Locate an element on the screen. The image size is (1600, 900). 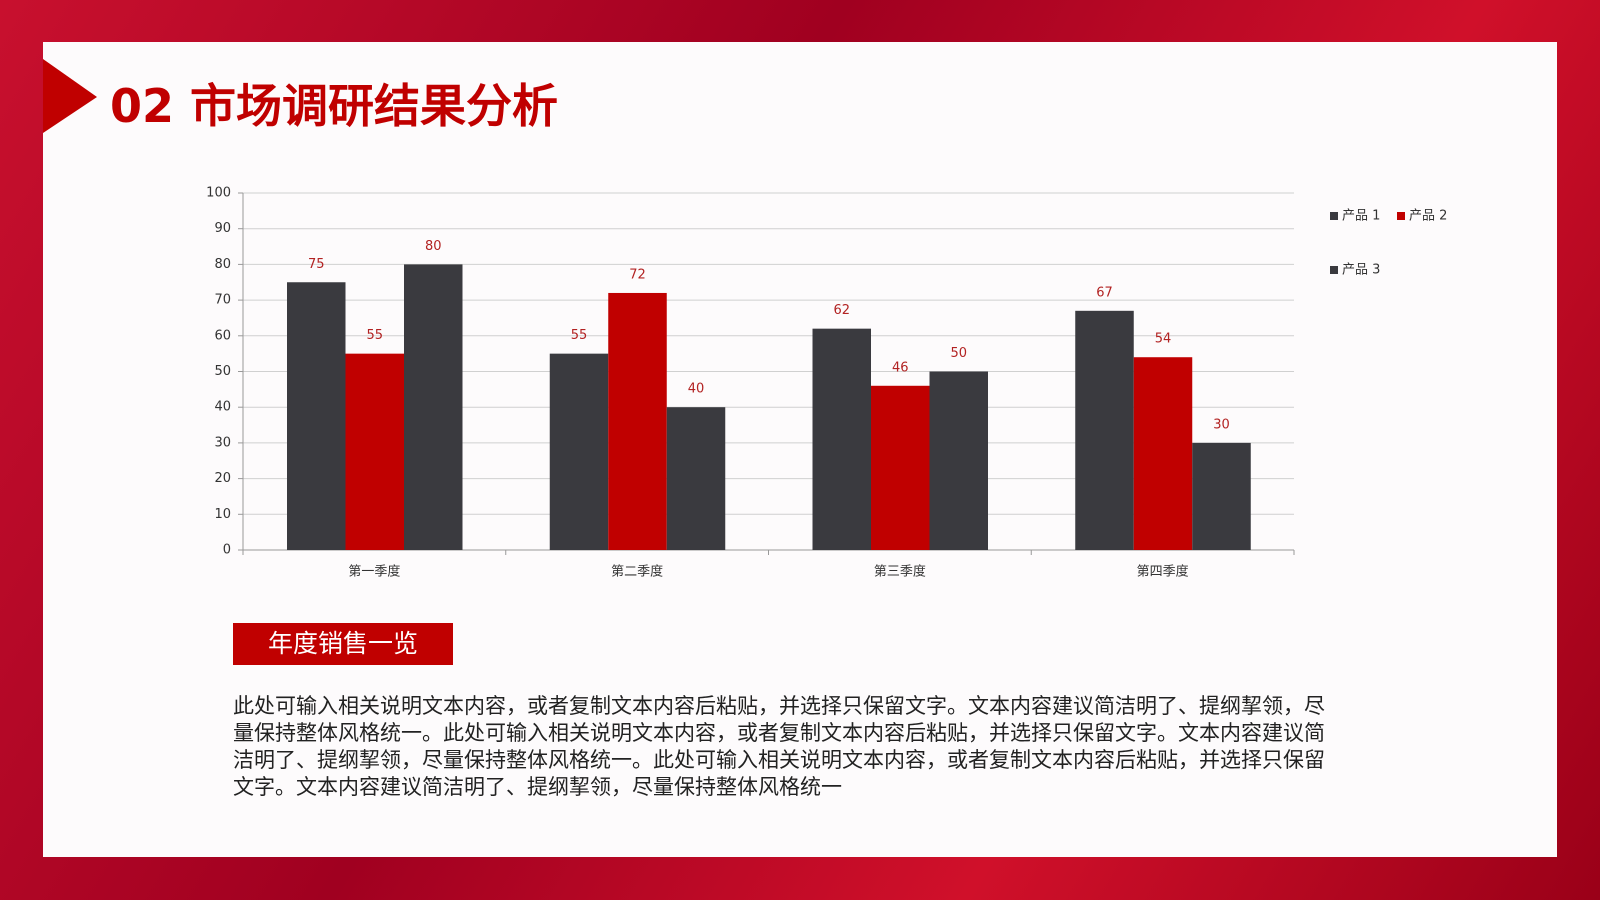
y-tick-label: 70 is located at coordinates (222, 300).